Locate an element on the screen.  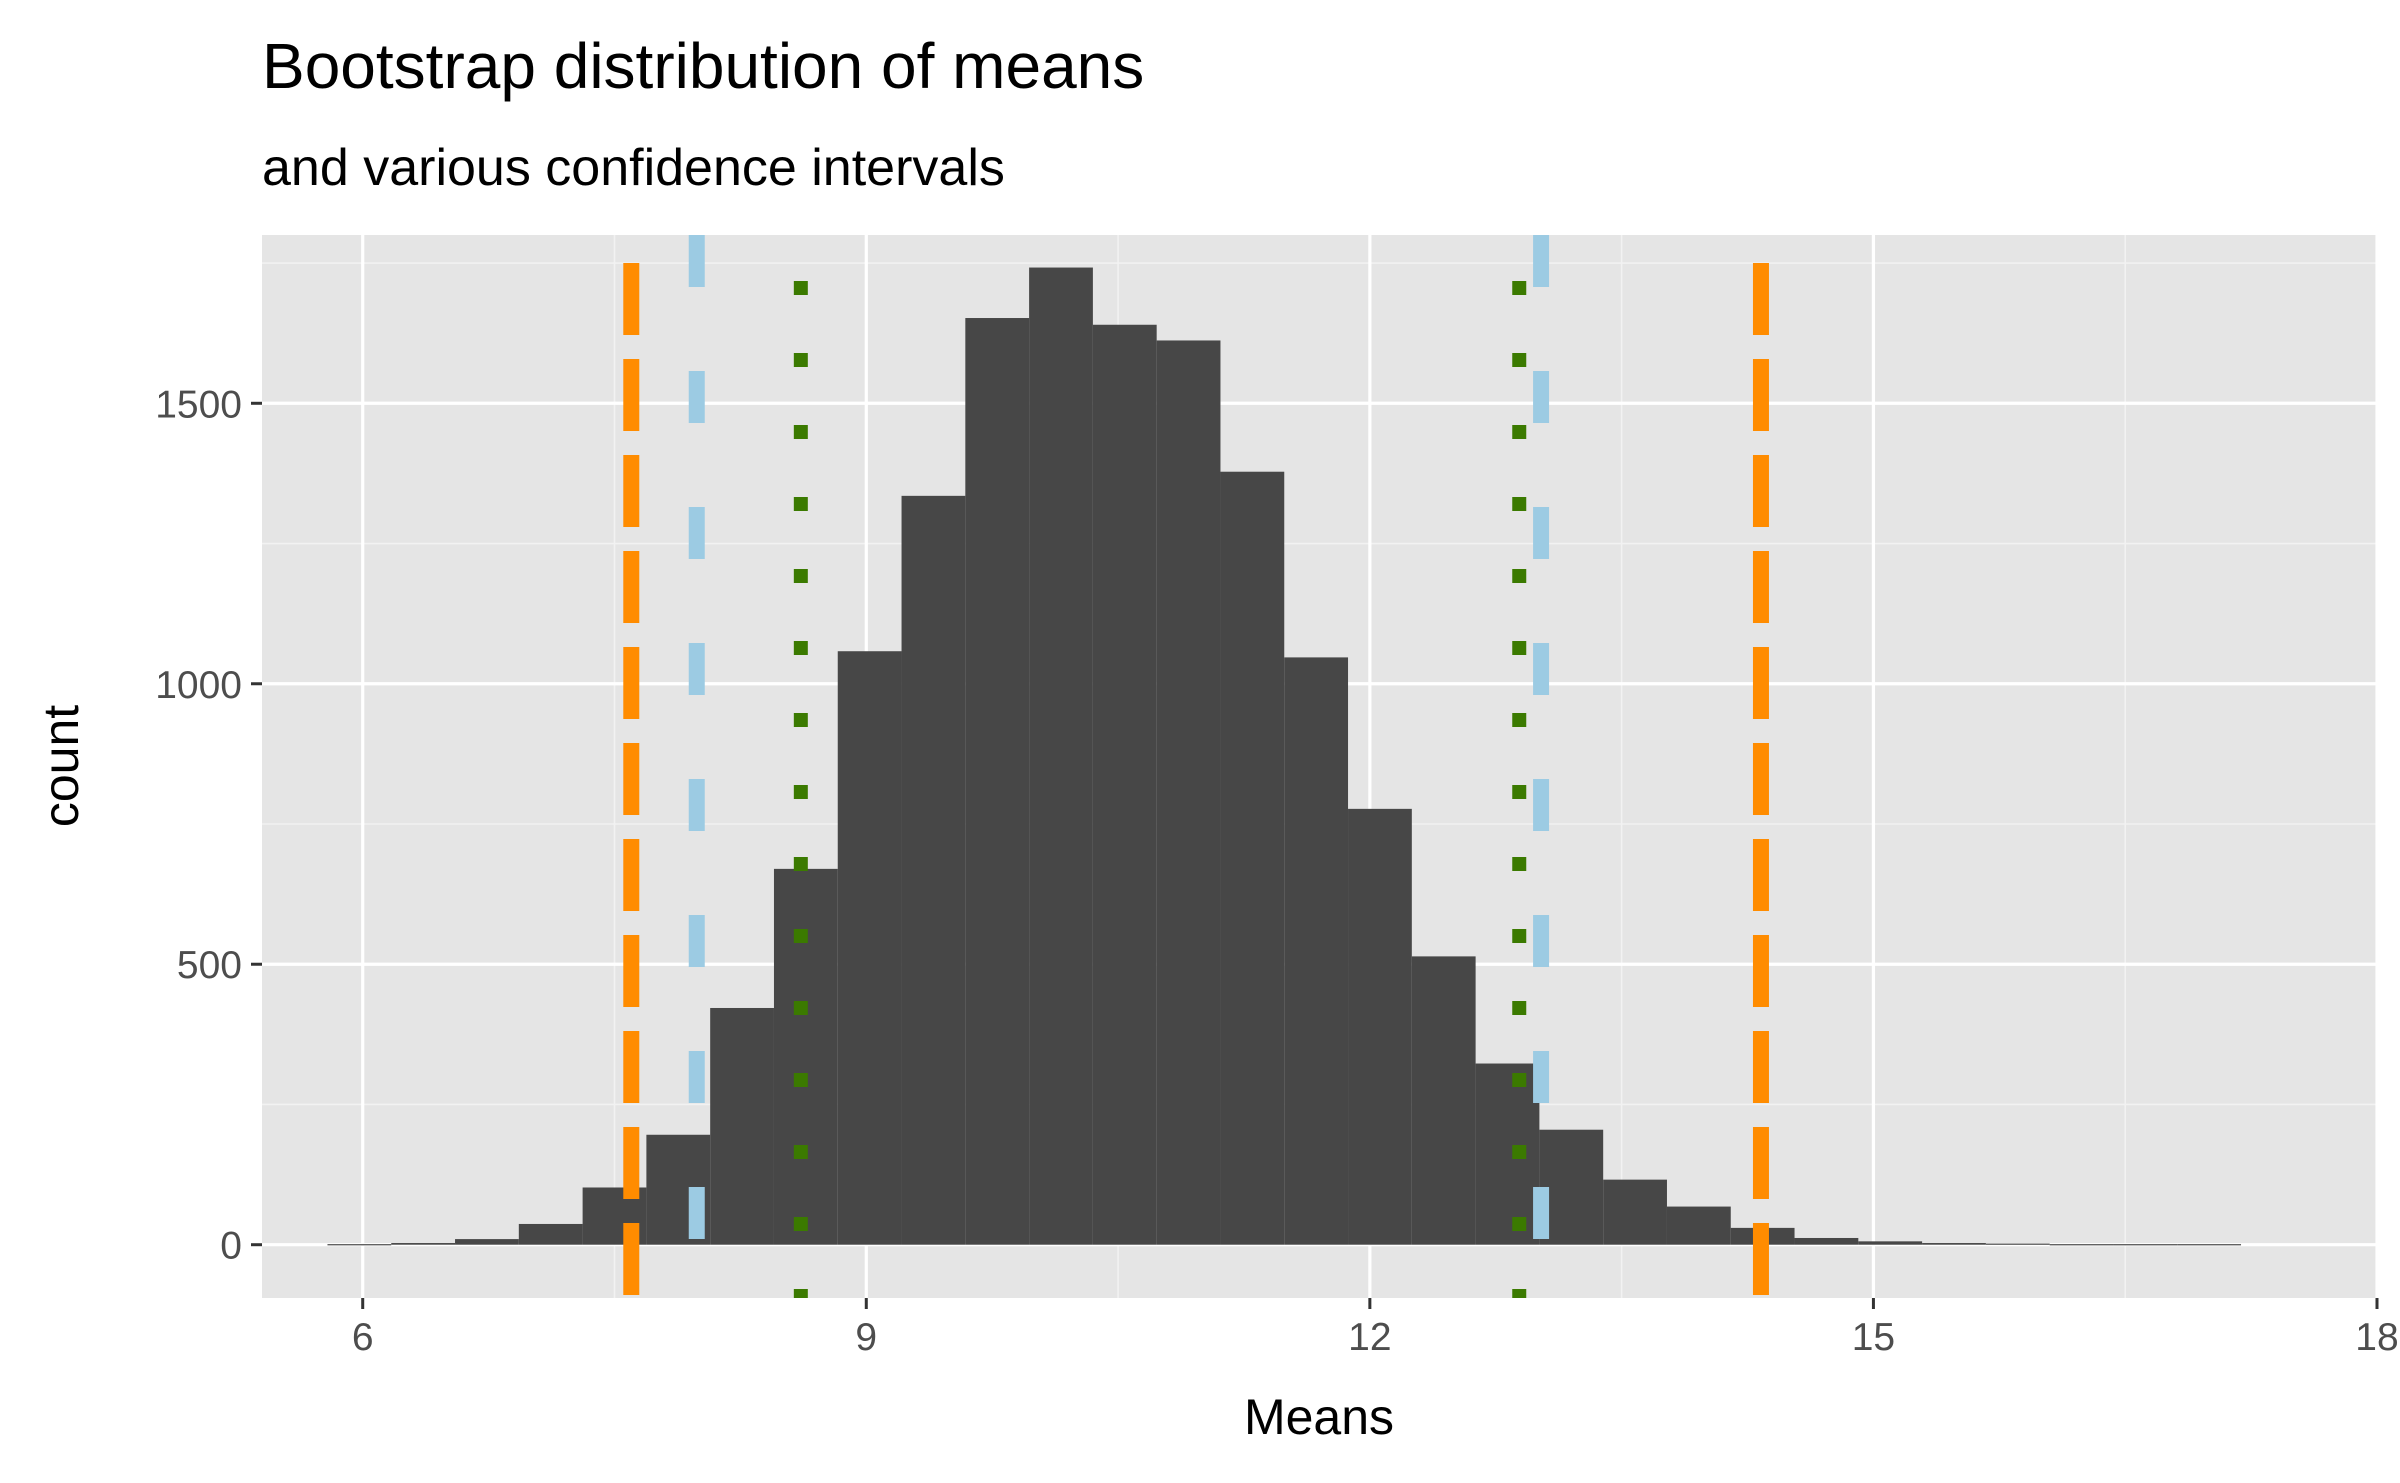
y-axis-title: count is located at coordinates (61, 766).